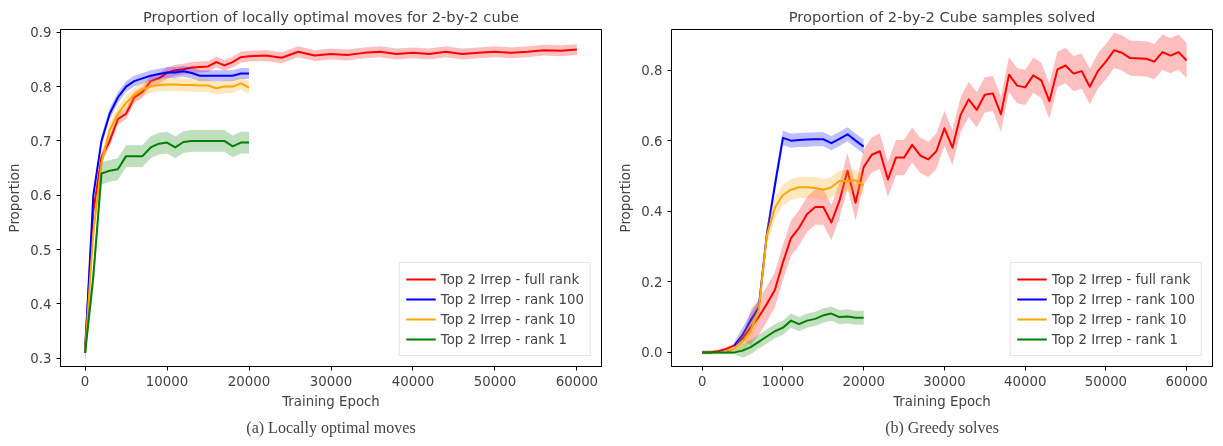 This screenshot has width=1223, height=446. What do you see at coordinates (652, 353) in the screenshot?
I see `y-tick-label: 0.0` at bounding box center [652, 353].